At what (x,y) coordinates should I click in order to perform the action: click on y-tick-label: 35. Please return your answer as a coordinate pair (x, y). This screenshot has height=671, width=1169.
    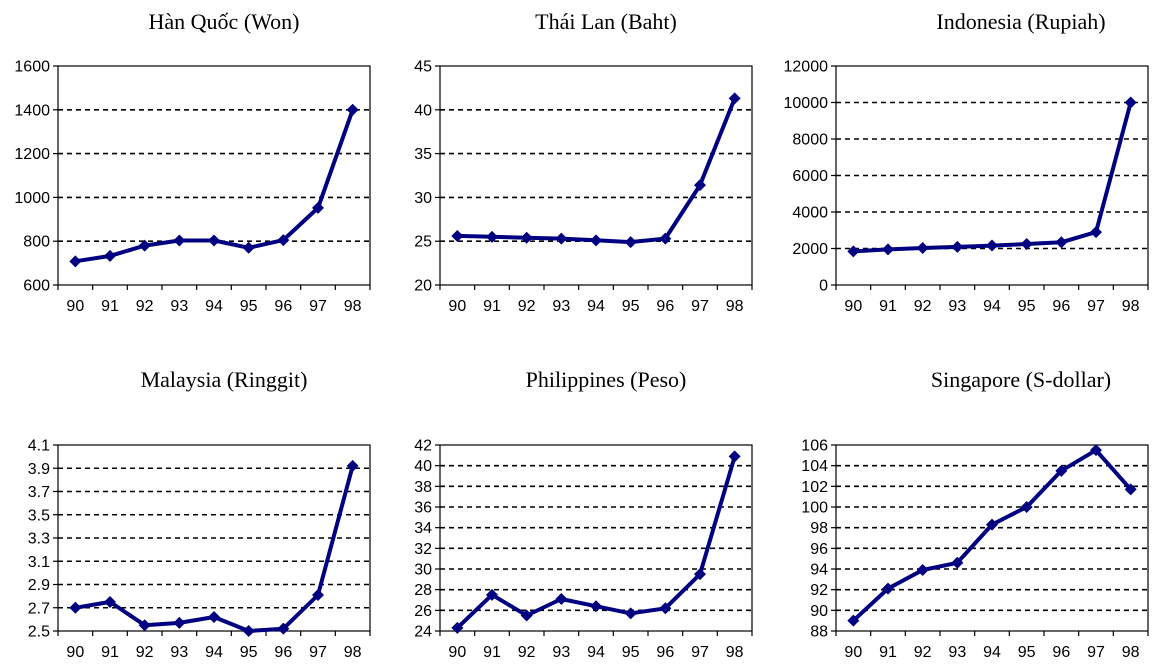
    Looking at the image, I should click on (423, 154).